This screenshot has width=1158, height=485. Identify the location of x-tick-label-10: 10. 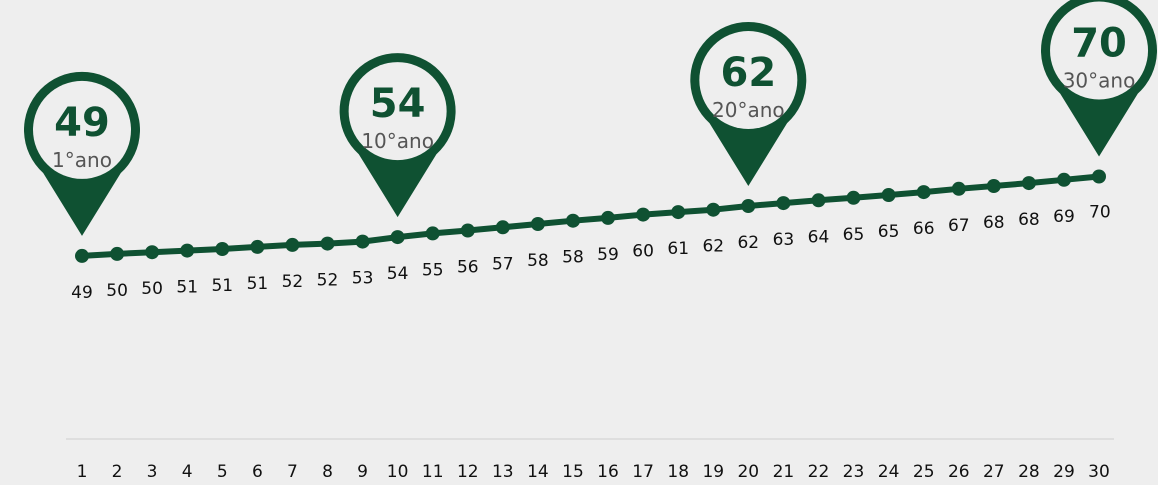
(398, 472).